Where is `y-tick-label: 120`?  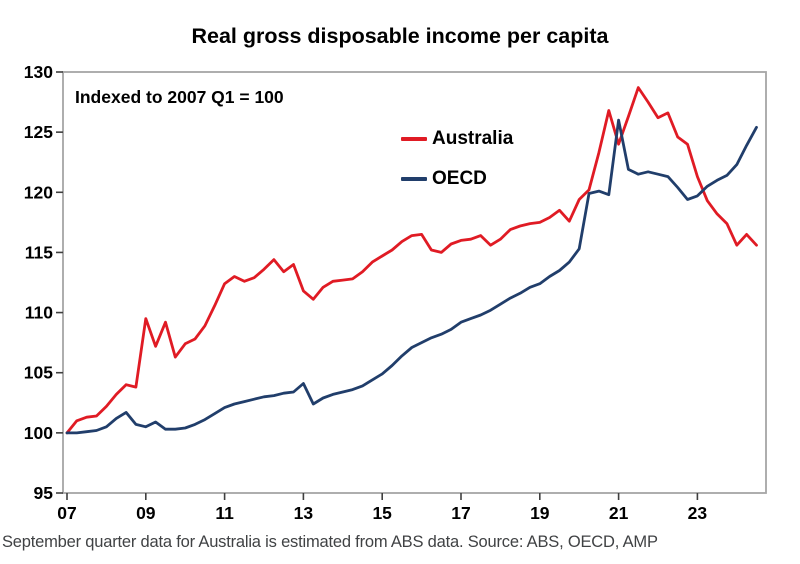 y-tick-label: 120 is located at coordinates (38, 192).